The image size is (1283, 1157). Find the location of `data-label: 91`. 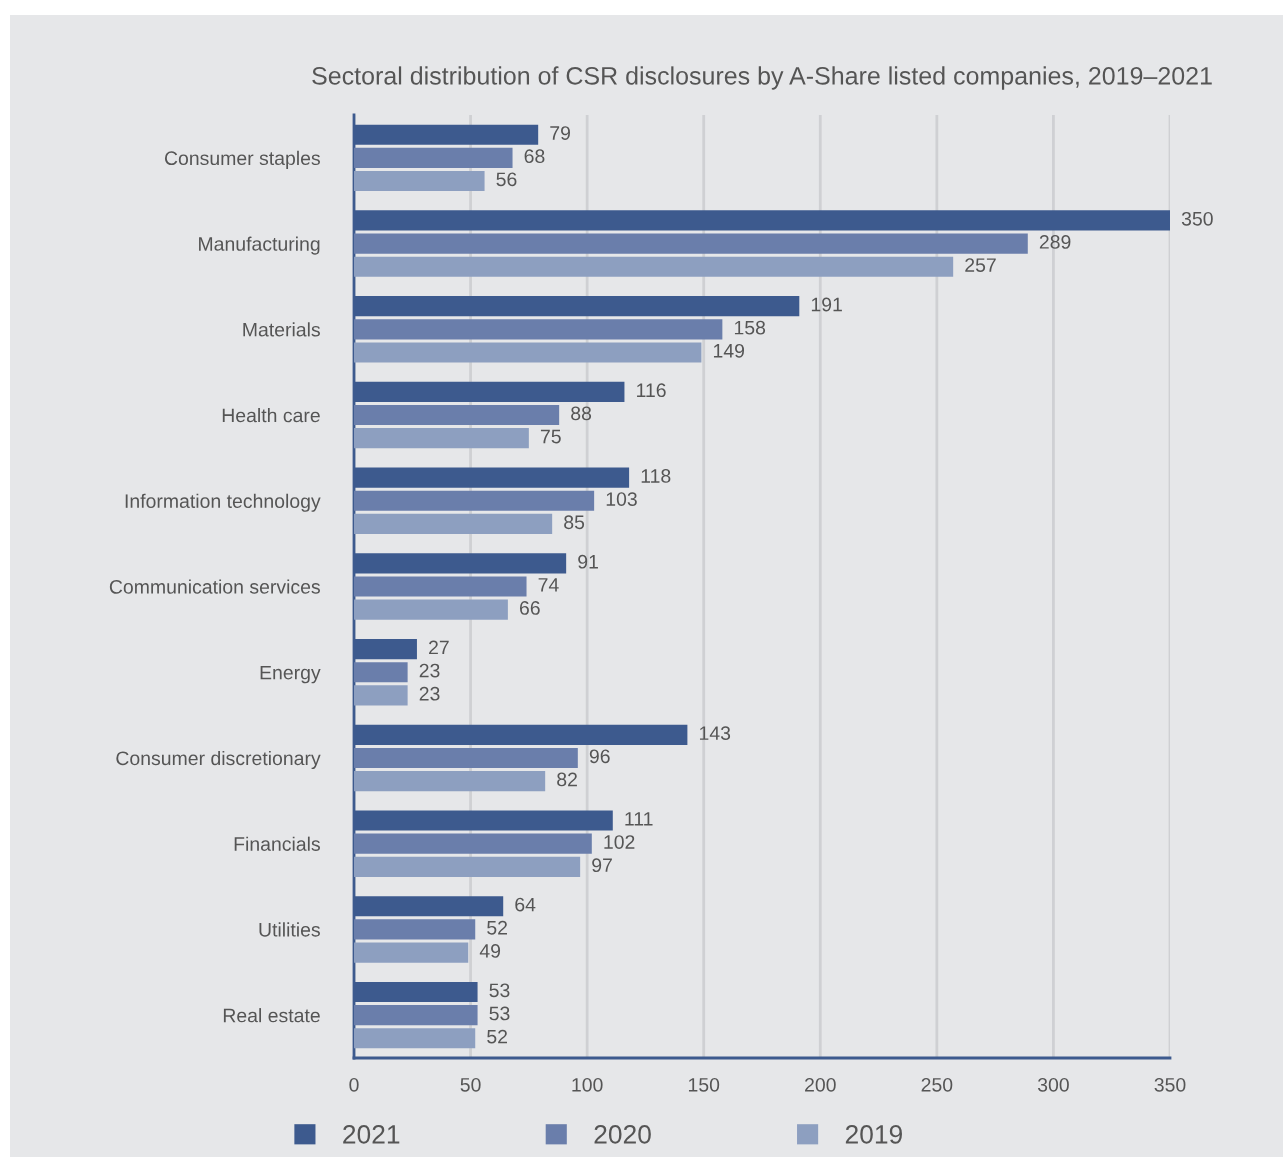

data-label: 91 is located at coordinates (588, 561).